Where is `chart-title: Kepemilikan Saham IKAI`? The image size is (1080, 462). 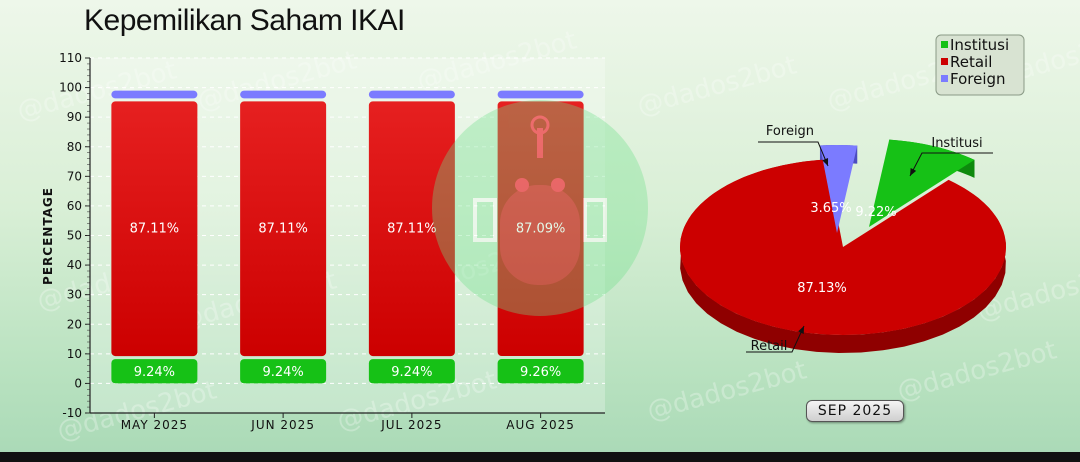
chart-title: Kepemilikan Saham IKAI is located at coordinates (244, 20).